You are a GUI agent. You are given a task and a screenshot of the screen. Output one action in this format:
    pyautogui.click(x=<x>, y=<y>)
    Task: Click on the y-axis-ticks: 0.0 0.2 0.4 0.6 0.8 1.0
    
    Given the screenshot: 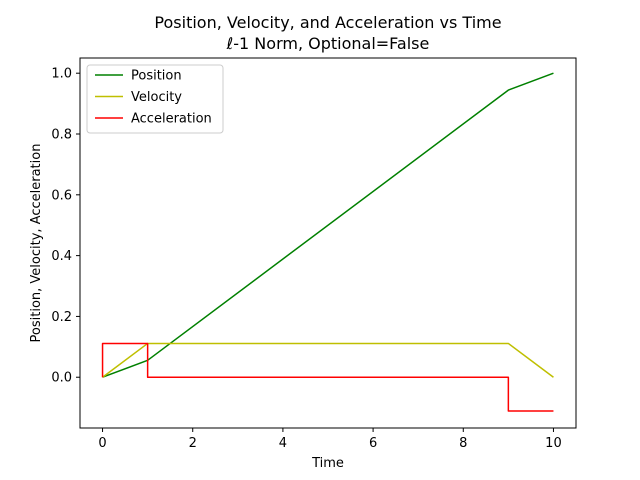 What is the action you would take?
    pyautogui.click(x=65, y=226)
    